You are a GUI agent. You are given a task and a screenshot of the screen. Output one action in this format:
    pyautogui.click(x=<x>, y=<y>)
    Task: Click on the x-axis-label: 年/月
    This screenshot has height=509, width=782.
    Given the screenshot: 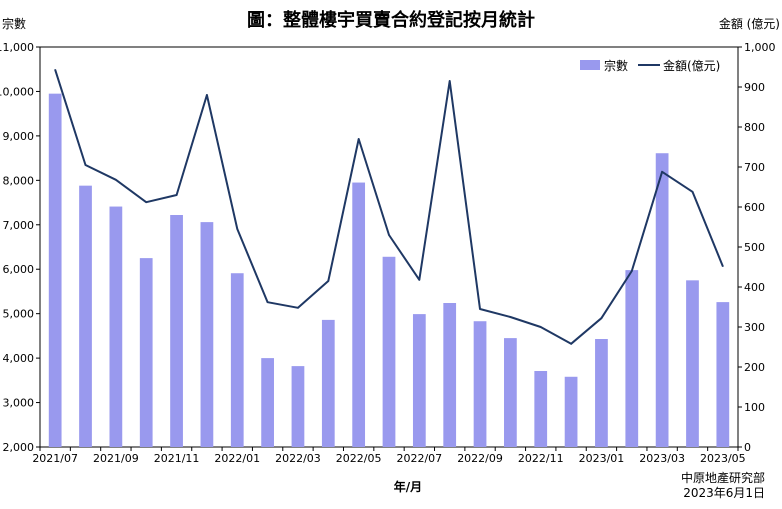 What is the action you would take?
    pyautogui.click(x=408, y=486)
    